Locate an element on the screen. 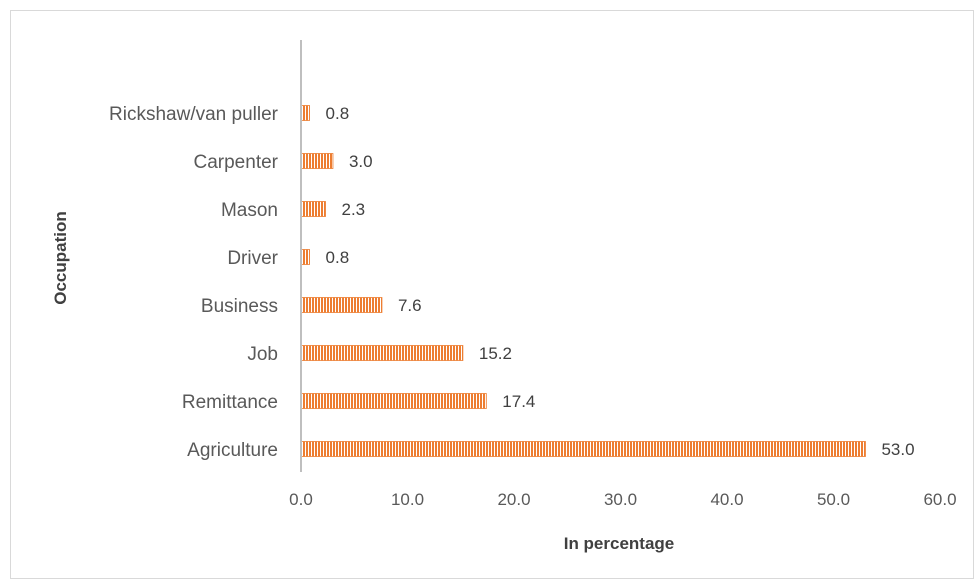 The height and width of the screenshot is (581, 976). category-label: Driver is located at coordinates (252, 258).